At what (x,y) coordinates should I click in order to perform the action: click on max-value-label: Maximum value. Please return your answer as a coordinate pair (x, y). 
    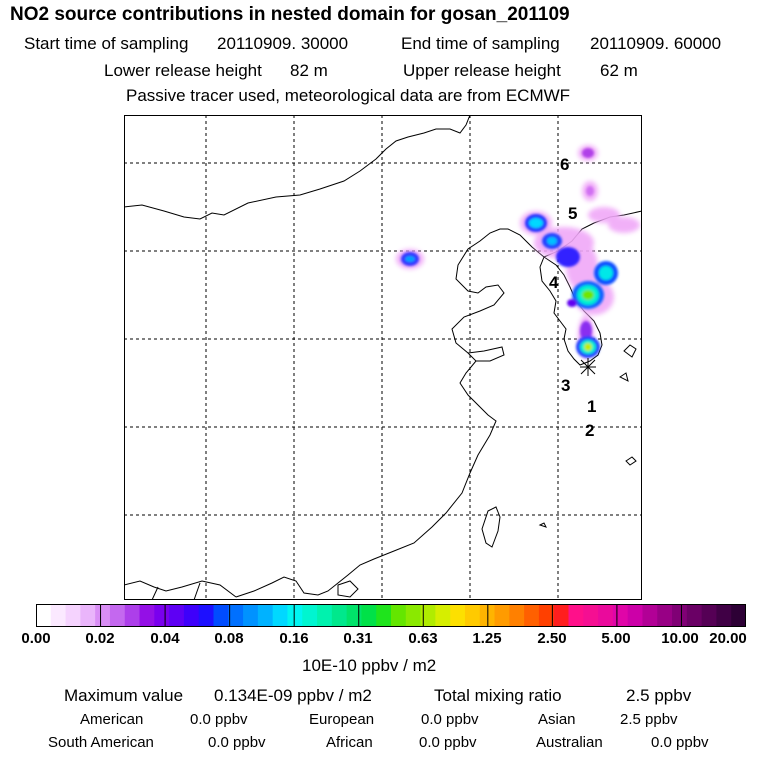
    Looking at the image, I should click on (124, 695).